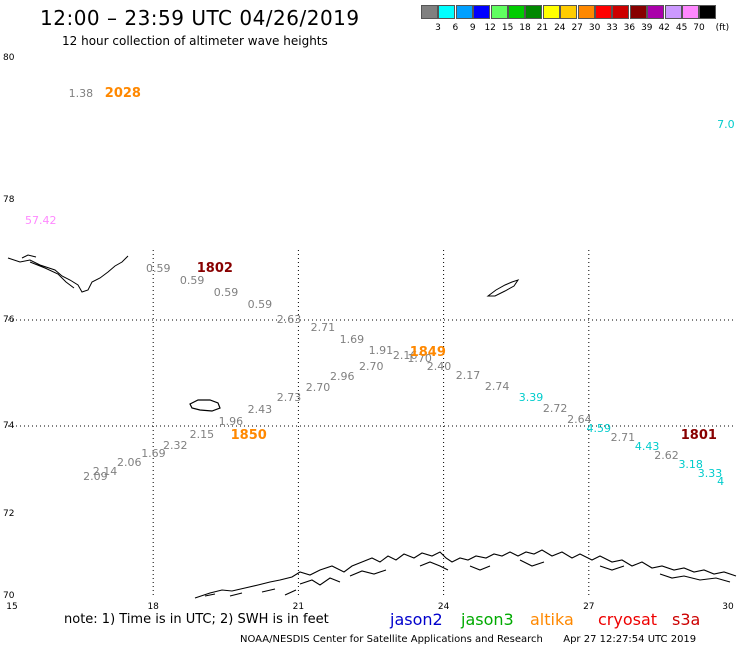 Image resolution: width=740 pixels, height=650 pixels. I want to click on satellite-jason2: jason2, so click(416, 619).